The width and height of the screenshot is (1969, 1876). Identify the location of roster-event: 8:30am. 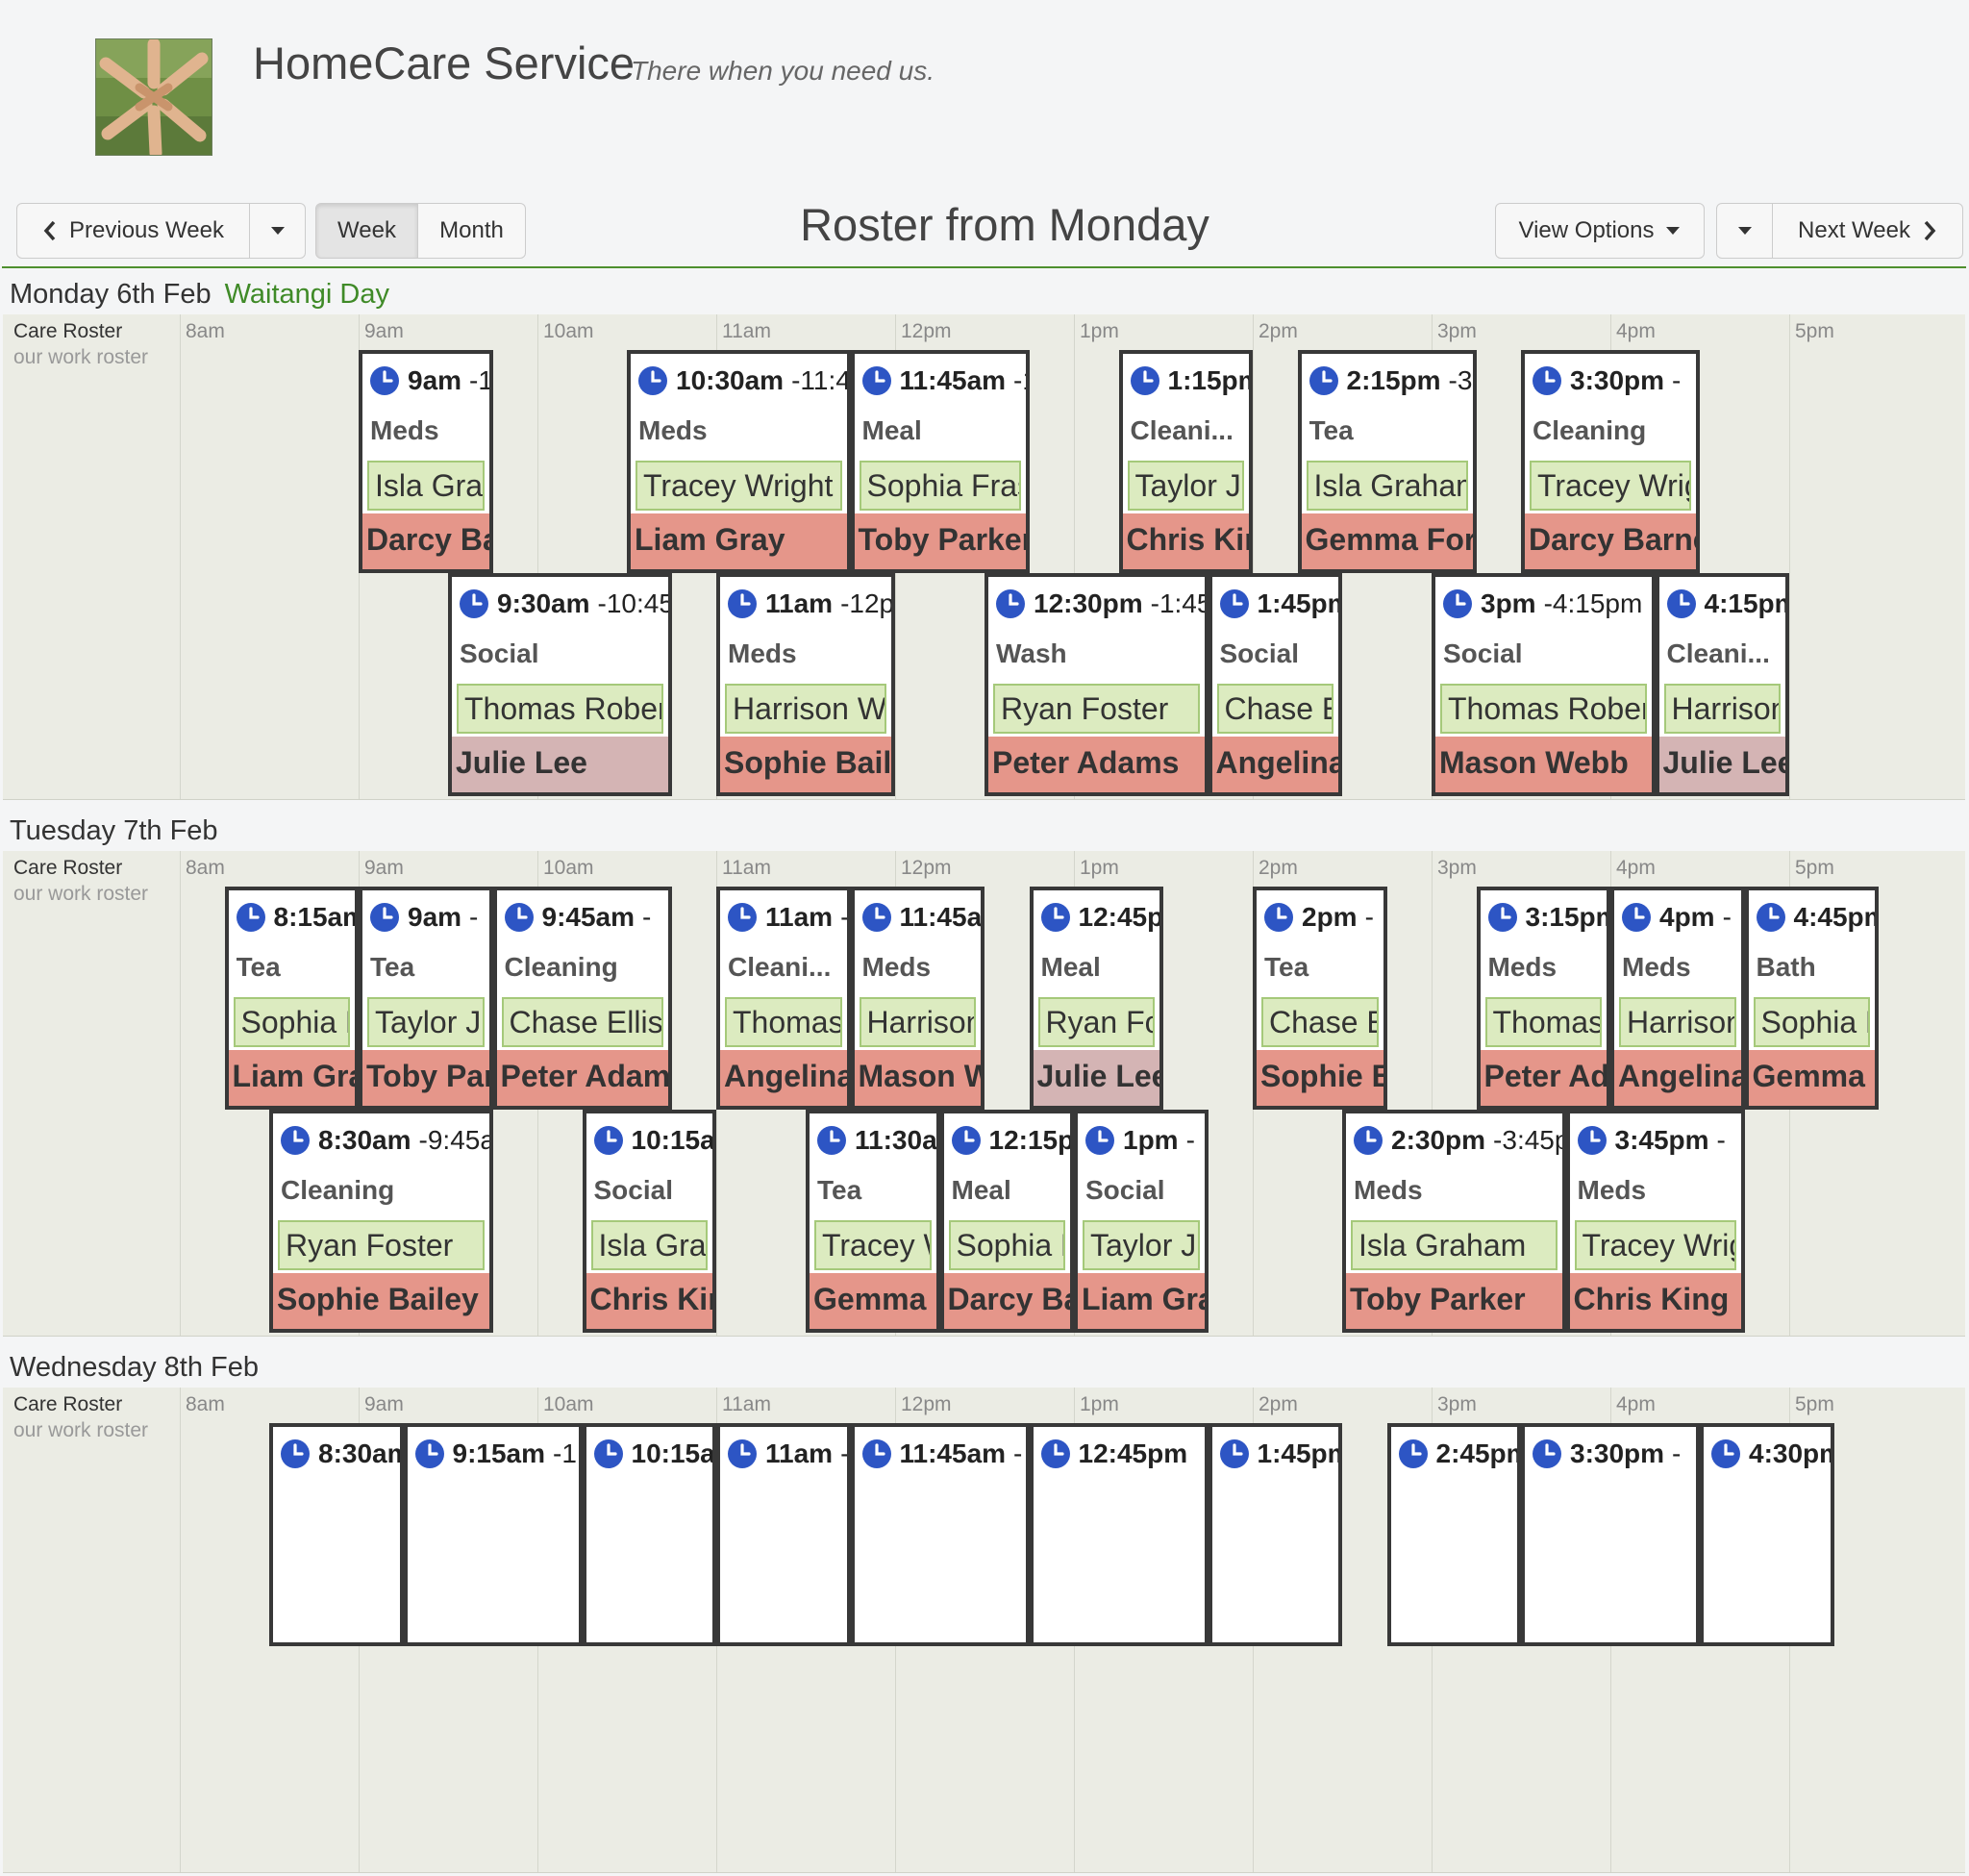
(336, 1534).